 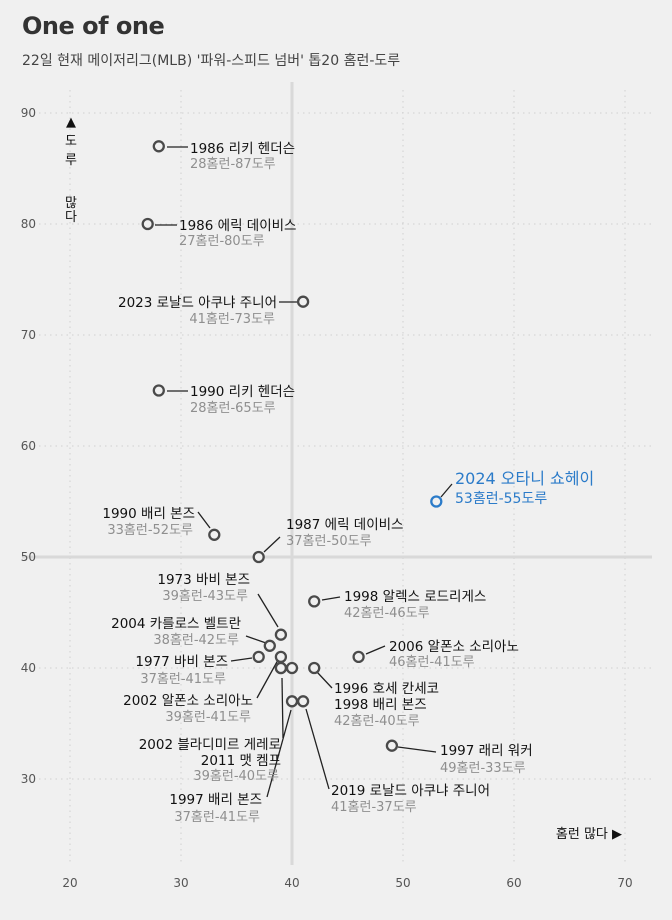 What do you see at coordinates (197, 303) in the screenshot?
I see `point-label: 2023 로날드 아쿠냐 주니어` at bounding box center [197, 303].